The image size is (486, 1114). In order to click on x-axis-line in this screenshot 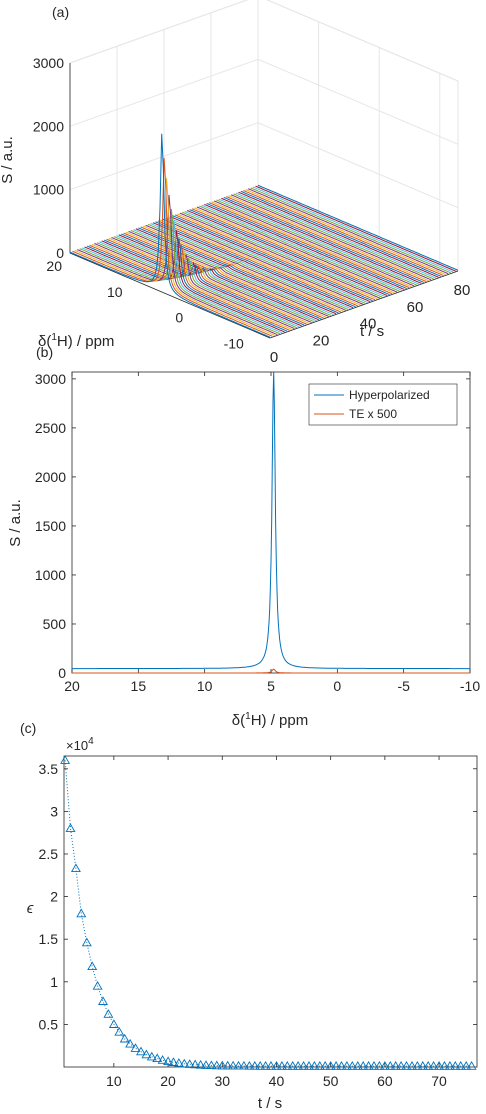, I will do `click(170, 295)`.